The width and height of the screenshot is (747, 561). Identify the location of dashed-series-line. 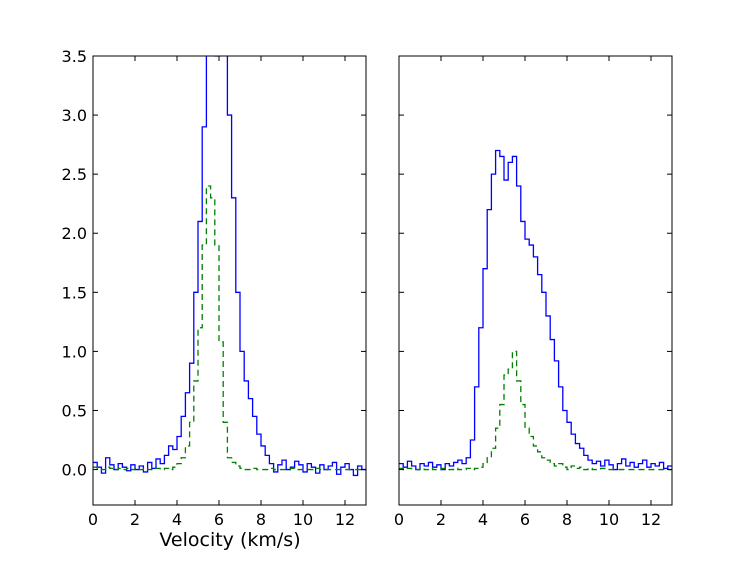
(535, 410).